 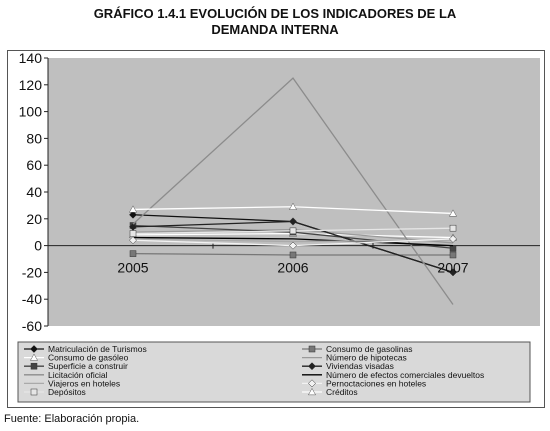 What do you see at coordinates (32, 272) in the screenshot?
I see `y-tick-label: -20` at bounding box center [32, 272].